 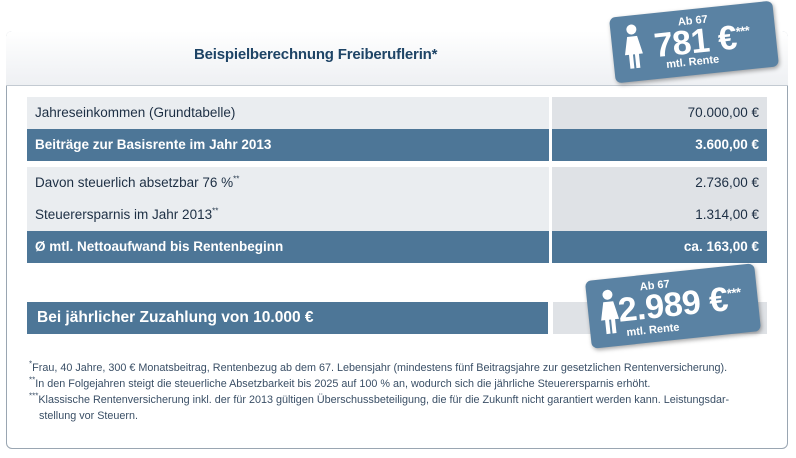 I want to click on footnote-3-continued: stellung vor Steuern., so click(x=89, y=416).